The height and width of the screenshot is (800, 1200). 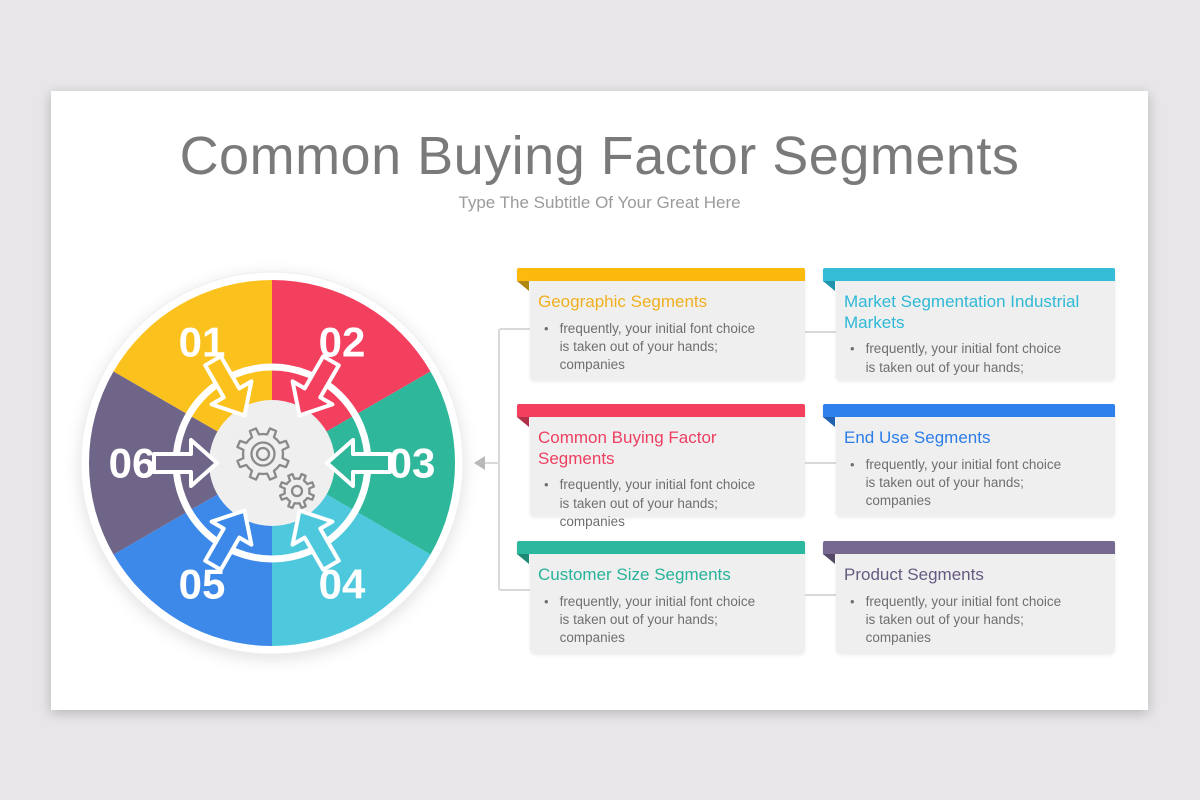 What do you see at coordinates (342, 342) in the screenshot?
I see `segment-label-02: 02` at bounding box center [342, 342].